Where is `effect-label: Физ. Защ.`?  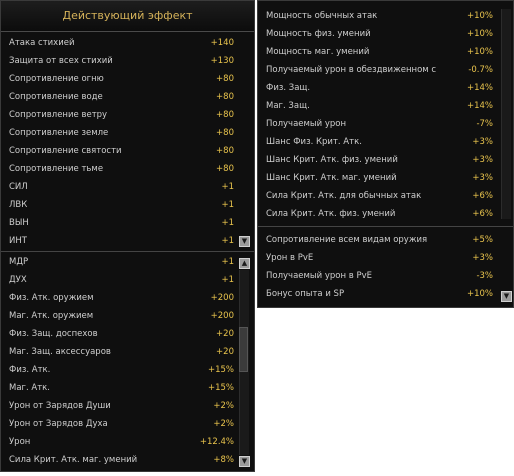 effect-label: Физ. Защ. is located at coordinates (288, 88).